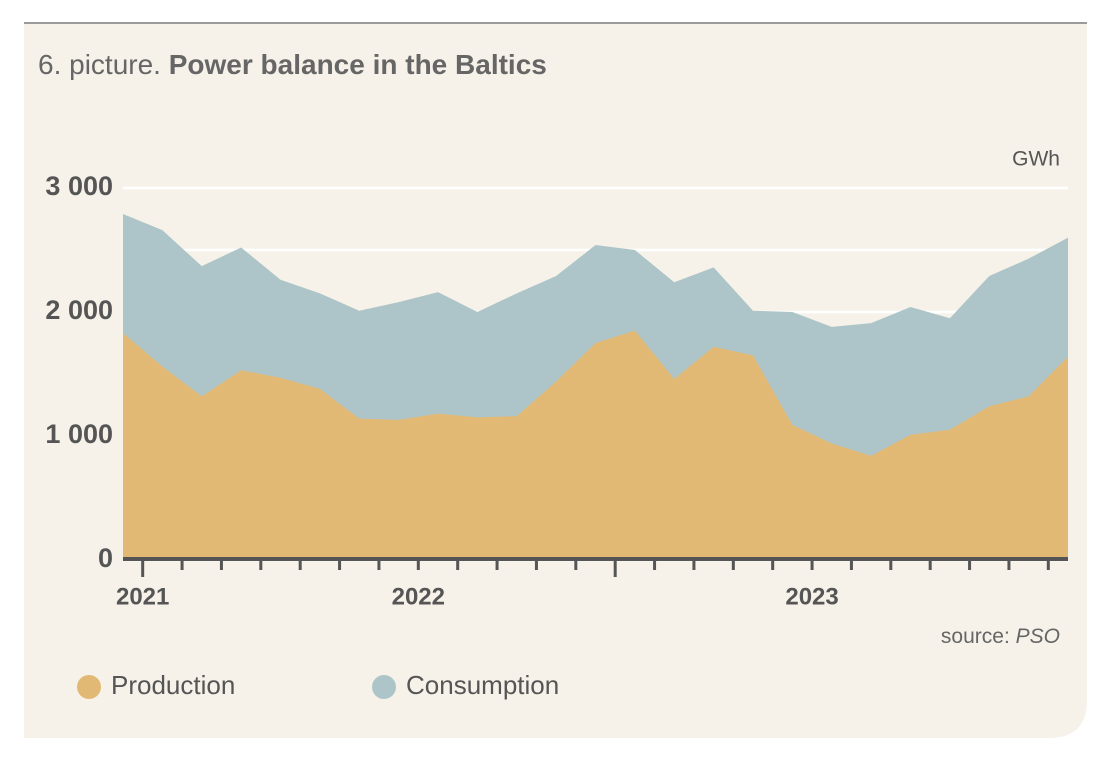 The image size is (1113, 758). I want to click on y-tick-label: 1 000, so click(79, 434).